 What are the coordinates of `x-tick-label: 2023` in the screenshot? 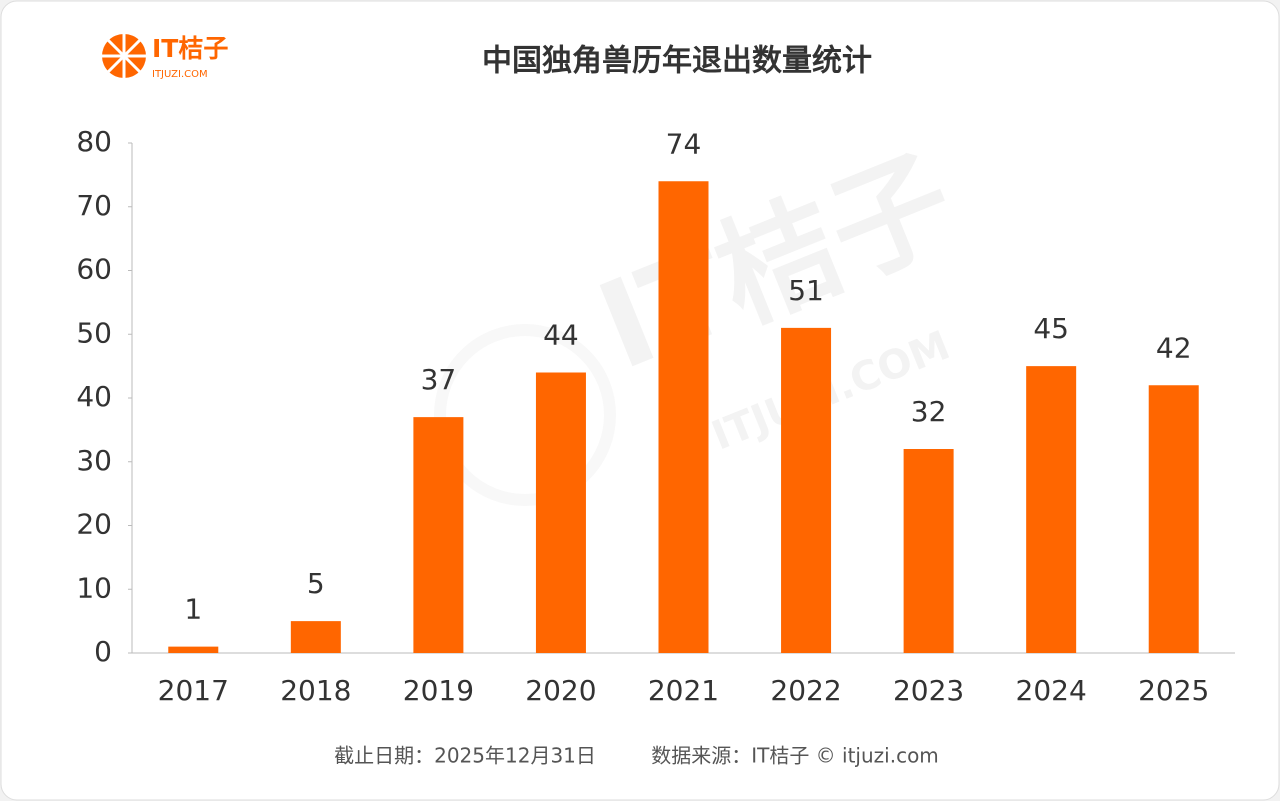 It's located at (928, 690).